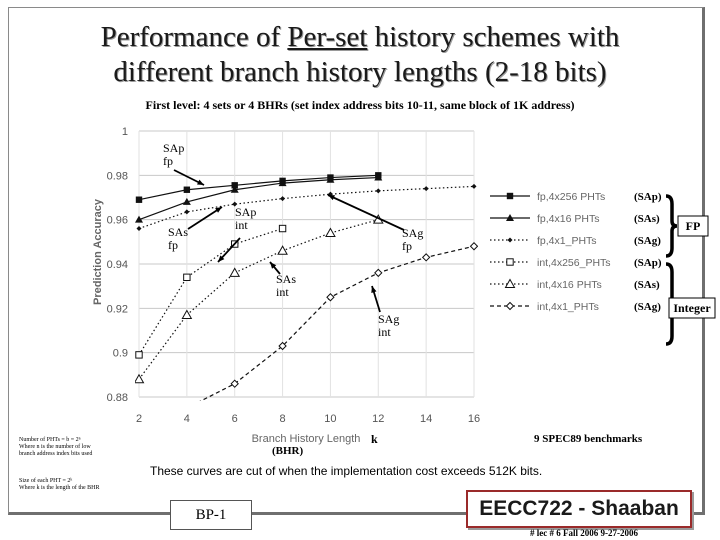  I want to click on benchmarks-label: 9 SPEC89 benchmarks, so click(588, 439).